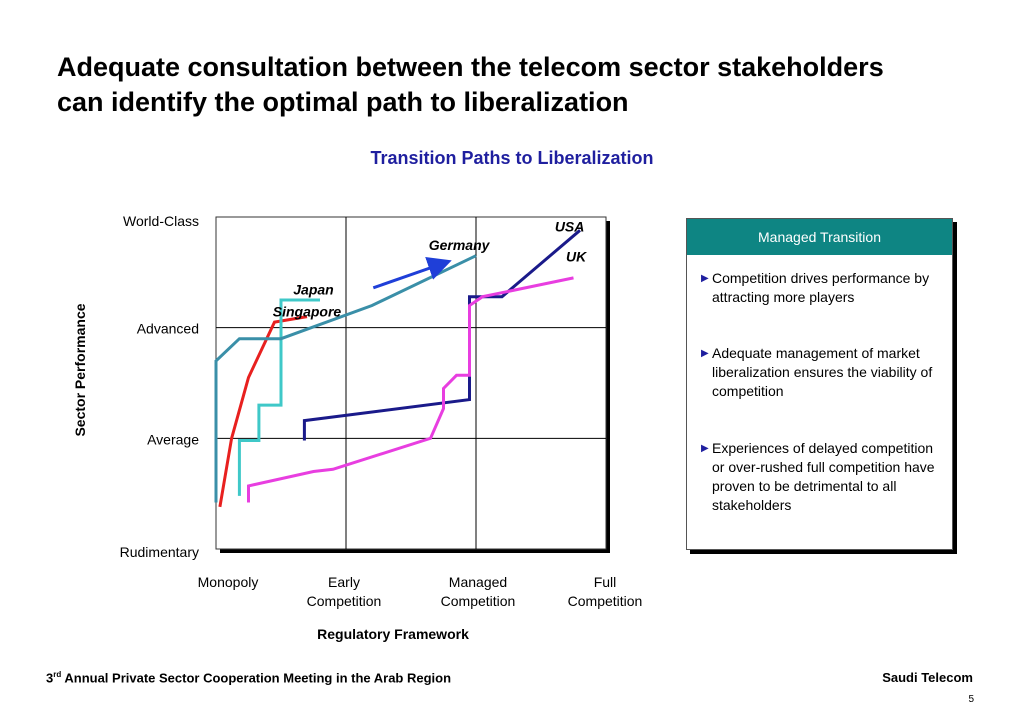  Describe the element at coordinates (80, 369) in the screenshot. I see `y-axis-label: Sector Performance` at that location.